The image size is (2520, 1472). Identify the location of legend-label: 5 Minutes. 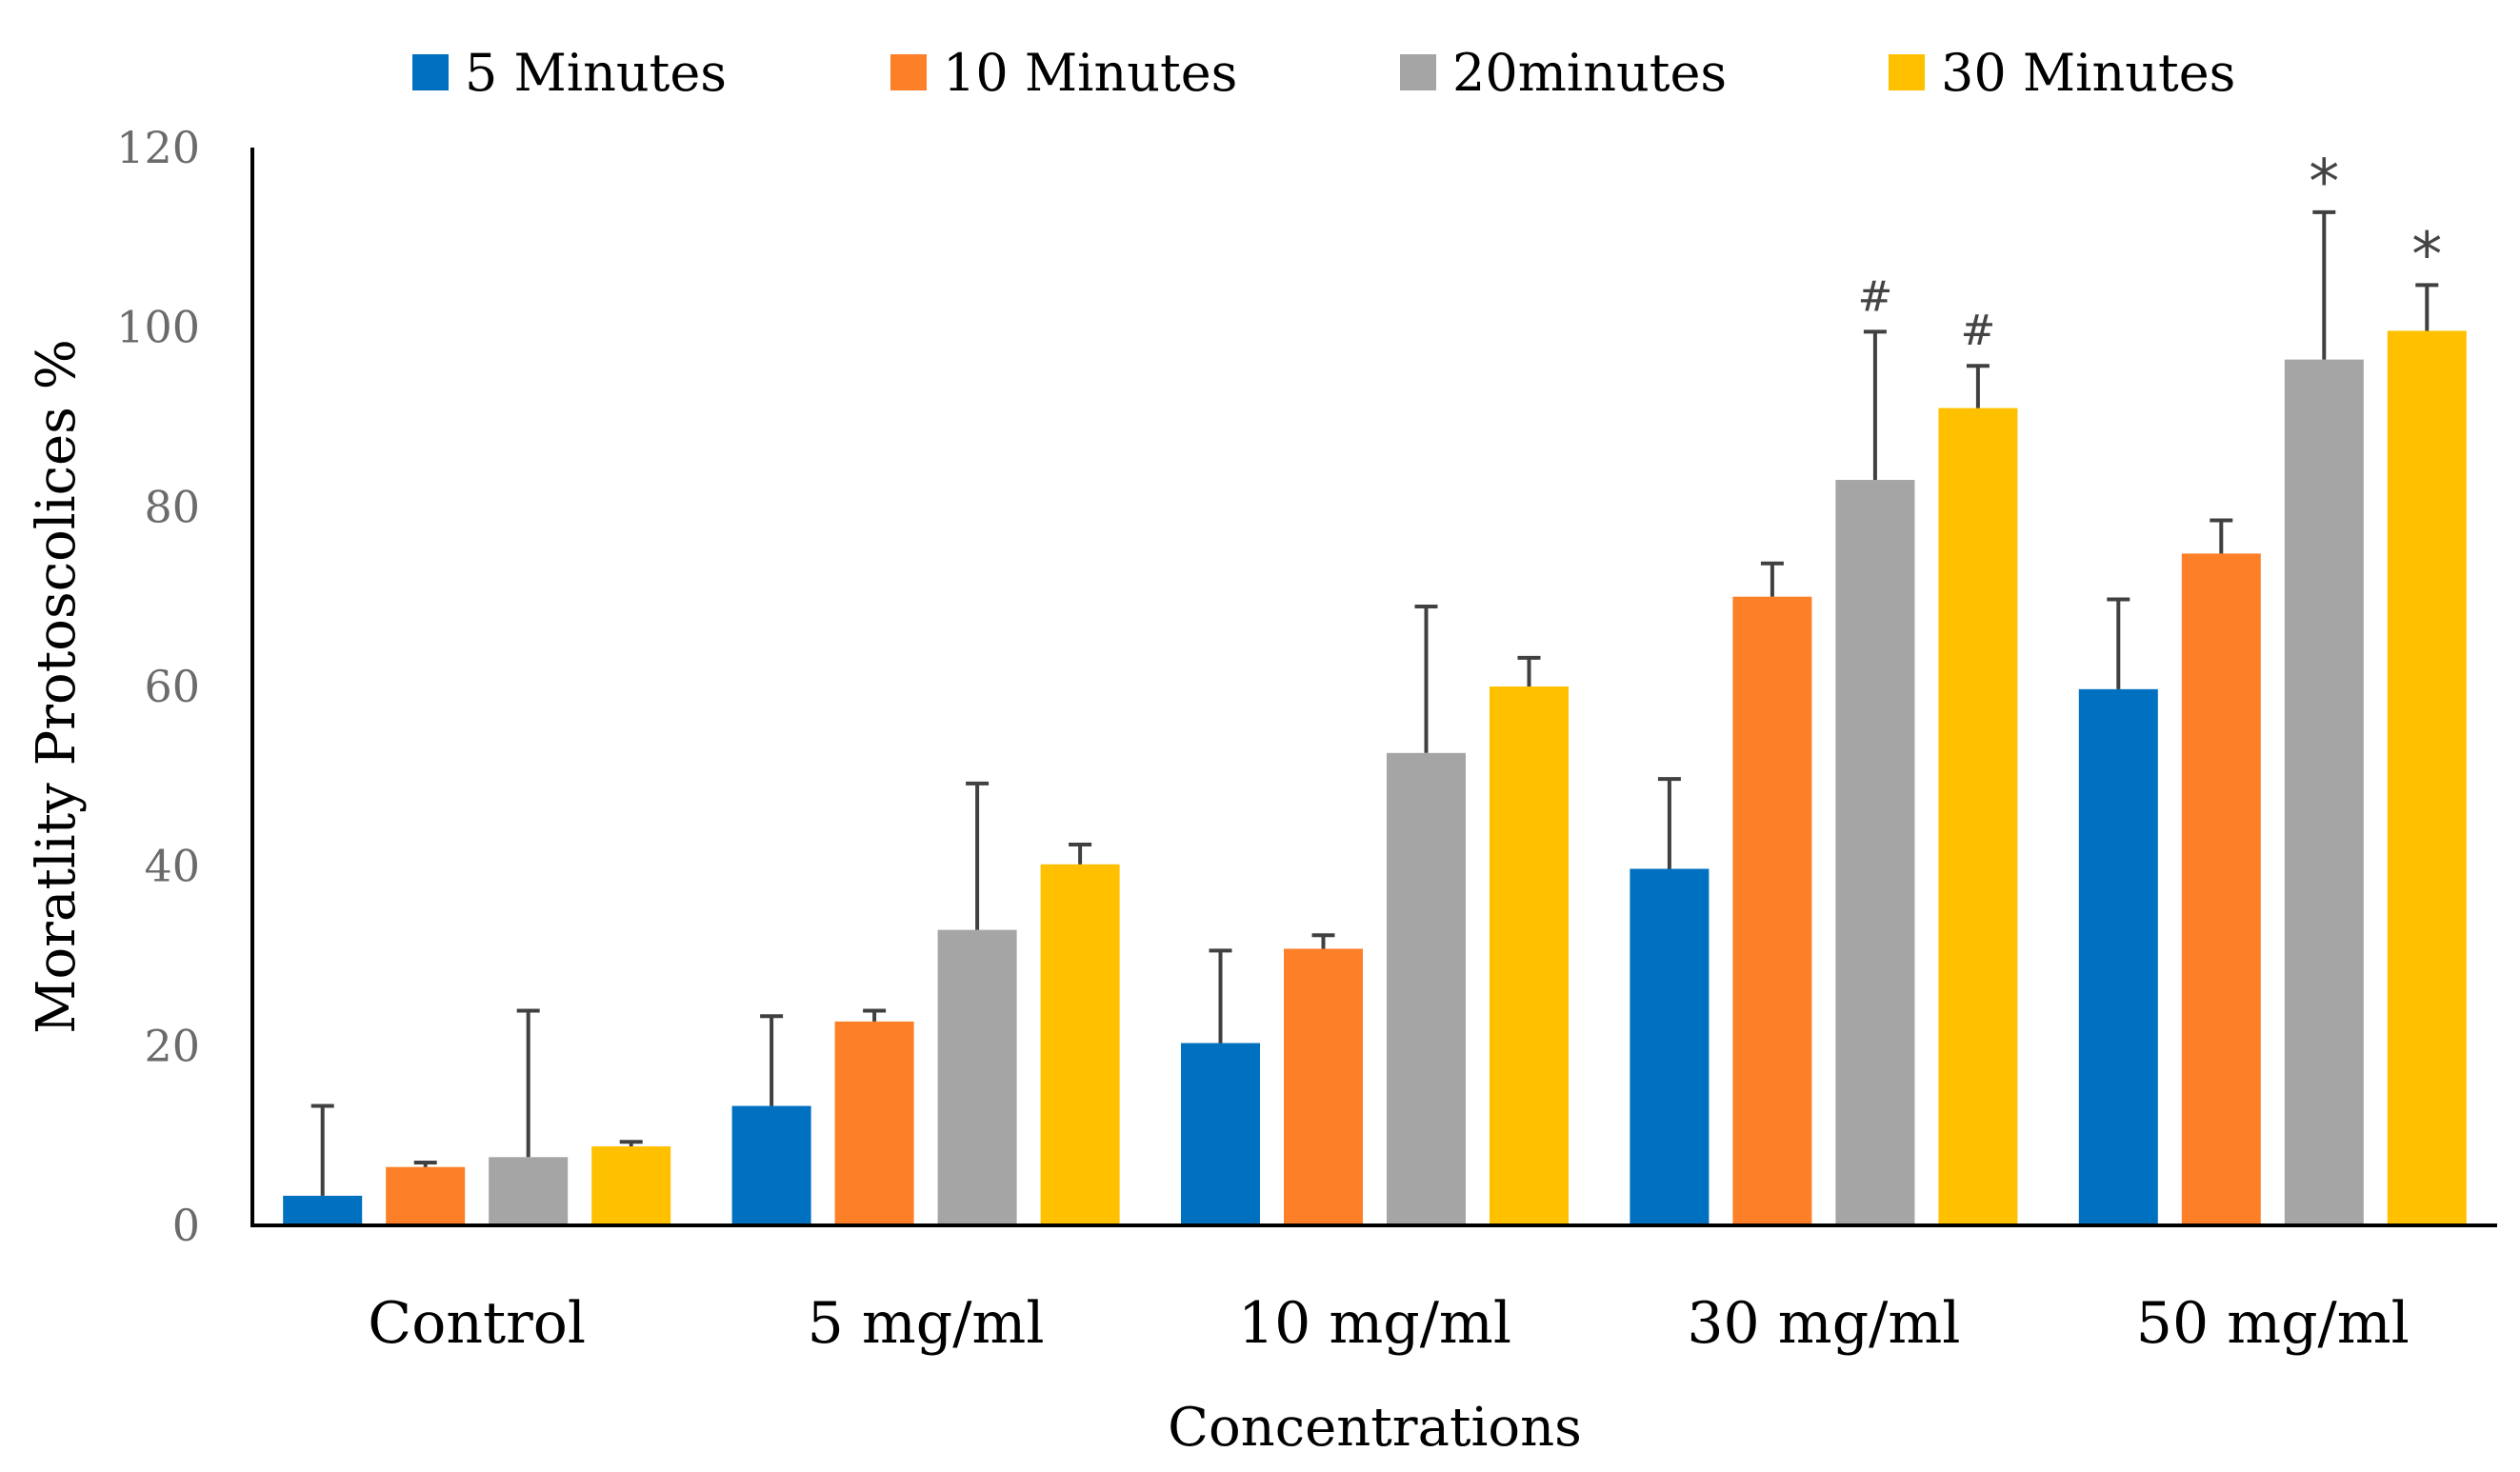
(596, 73).